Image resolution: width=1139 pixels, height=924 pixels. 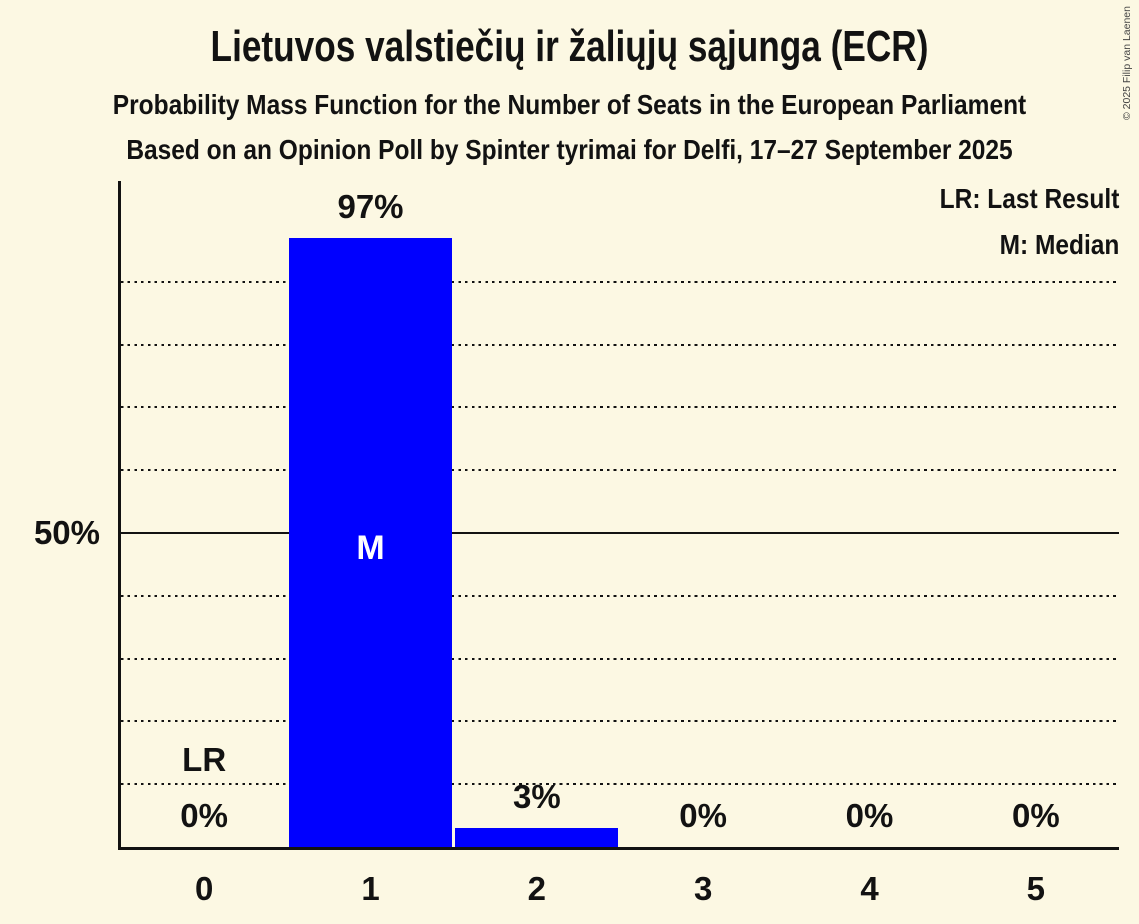 I want to click on x-axis-label-4: 4, so click(x=869, y=888).